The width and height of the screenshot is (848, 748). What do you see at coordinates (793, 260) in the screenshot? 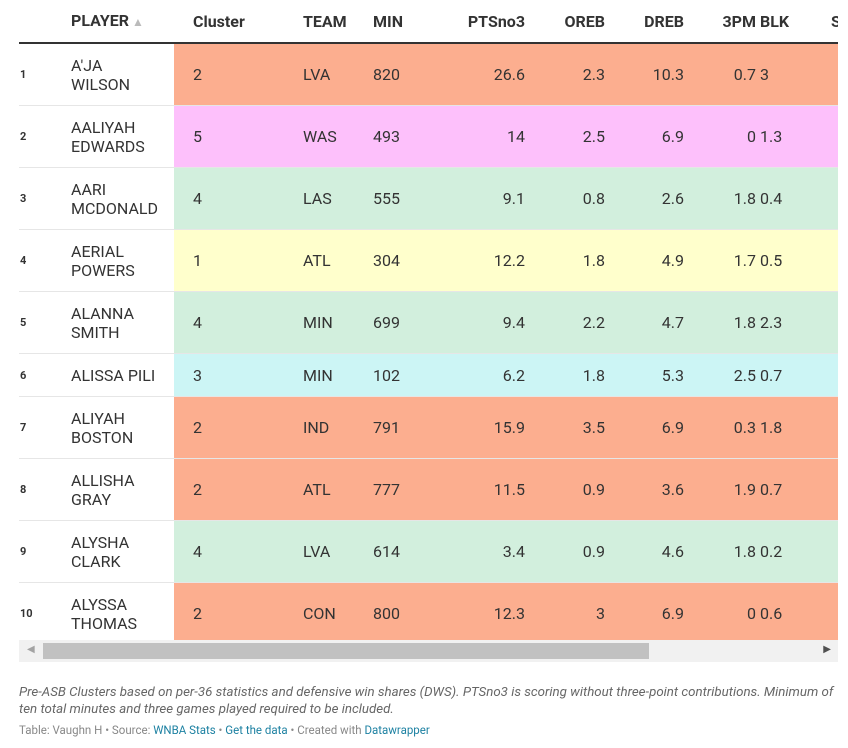
I see `blk-cell: 0.5` at bounding box center [793, 260].